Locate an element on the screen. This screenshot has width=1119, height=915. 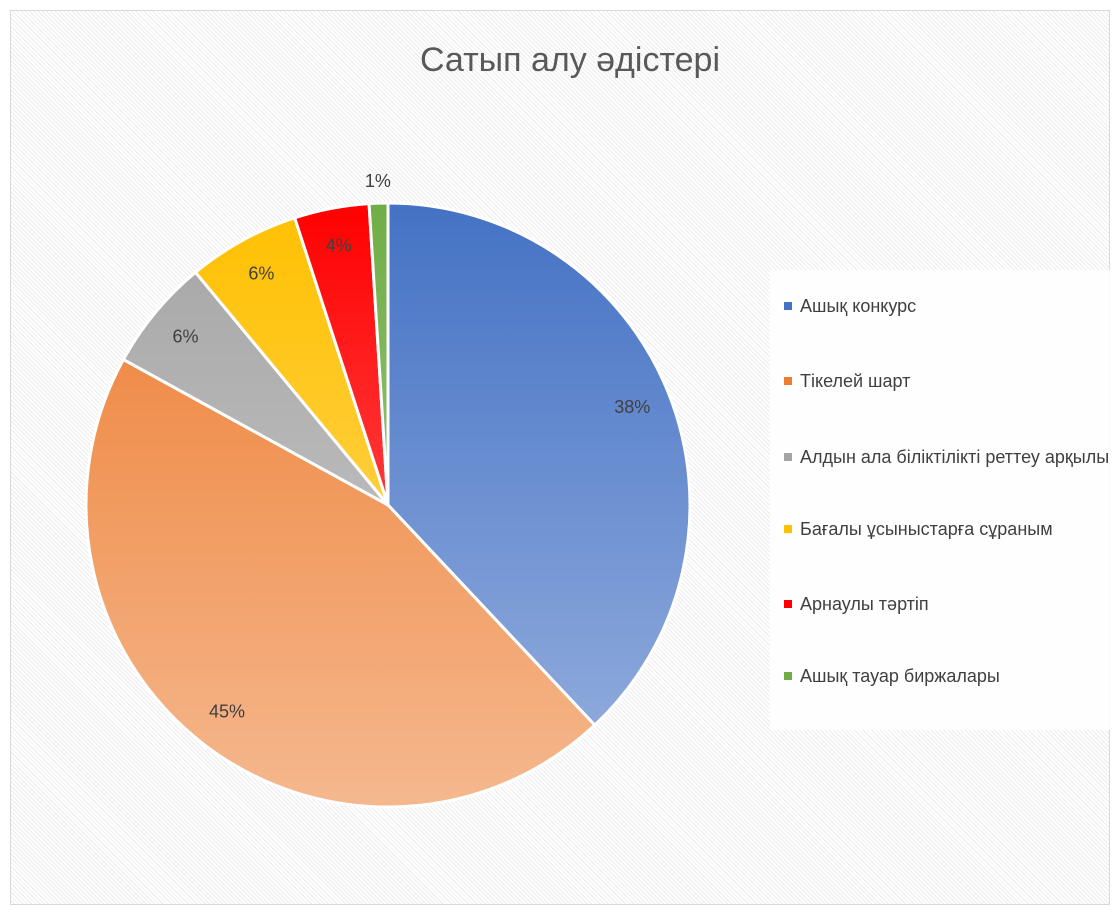
legend-label: Бағалы ұсыныстарға сұраным is located at coordinates (926, 529).